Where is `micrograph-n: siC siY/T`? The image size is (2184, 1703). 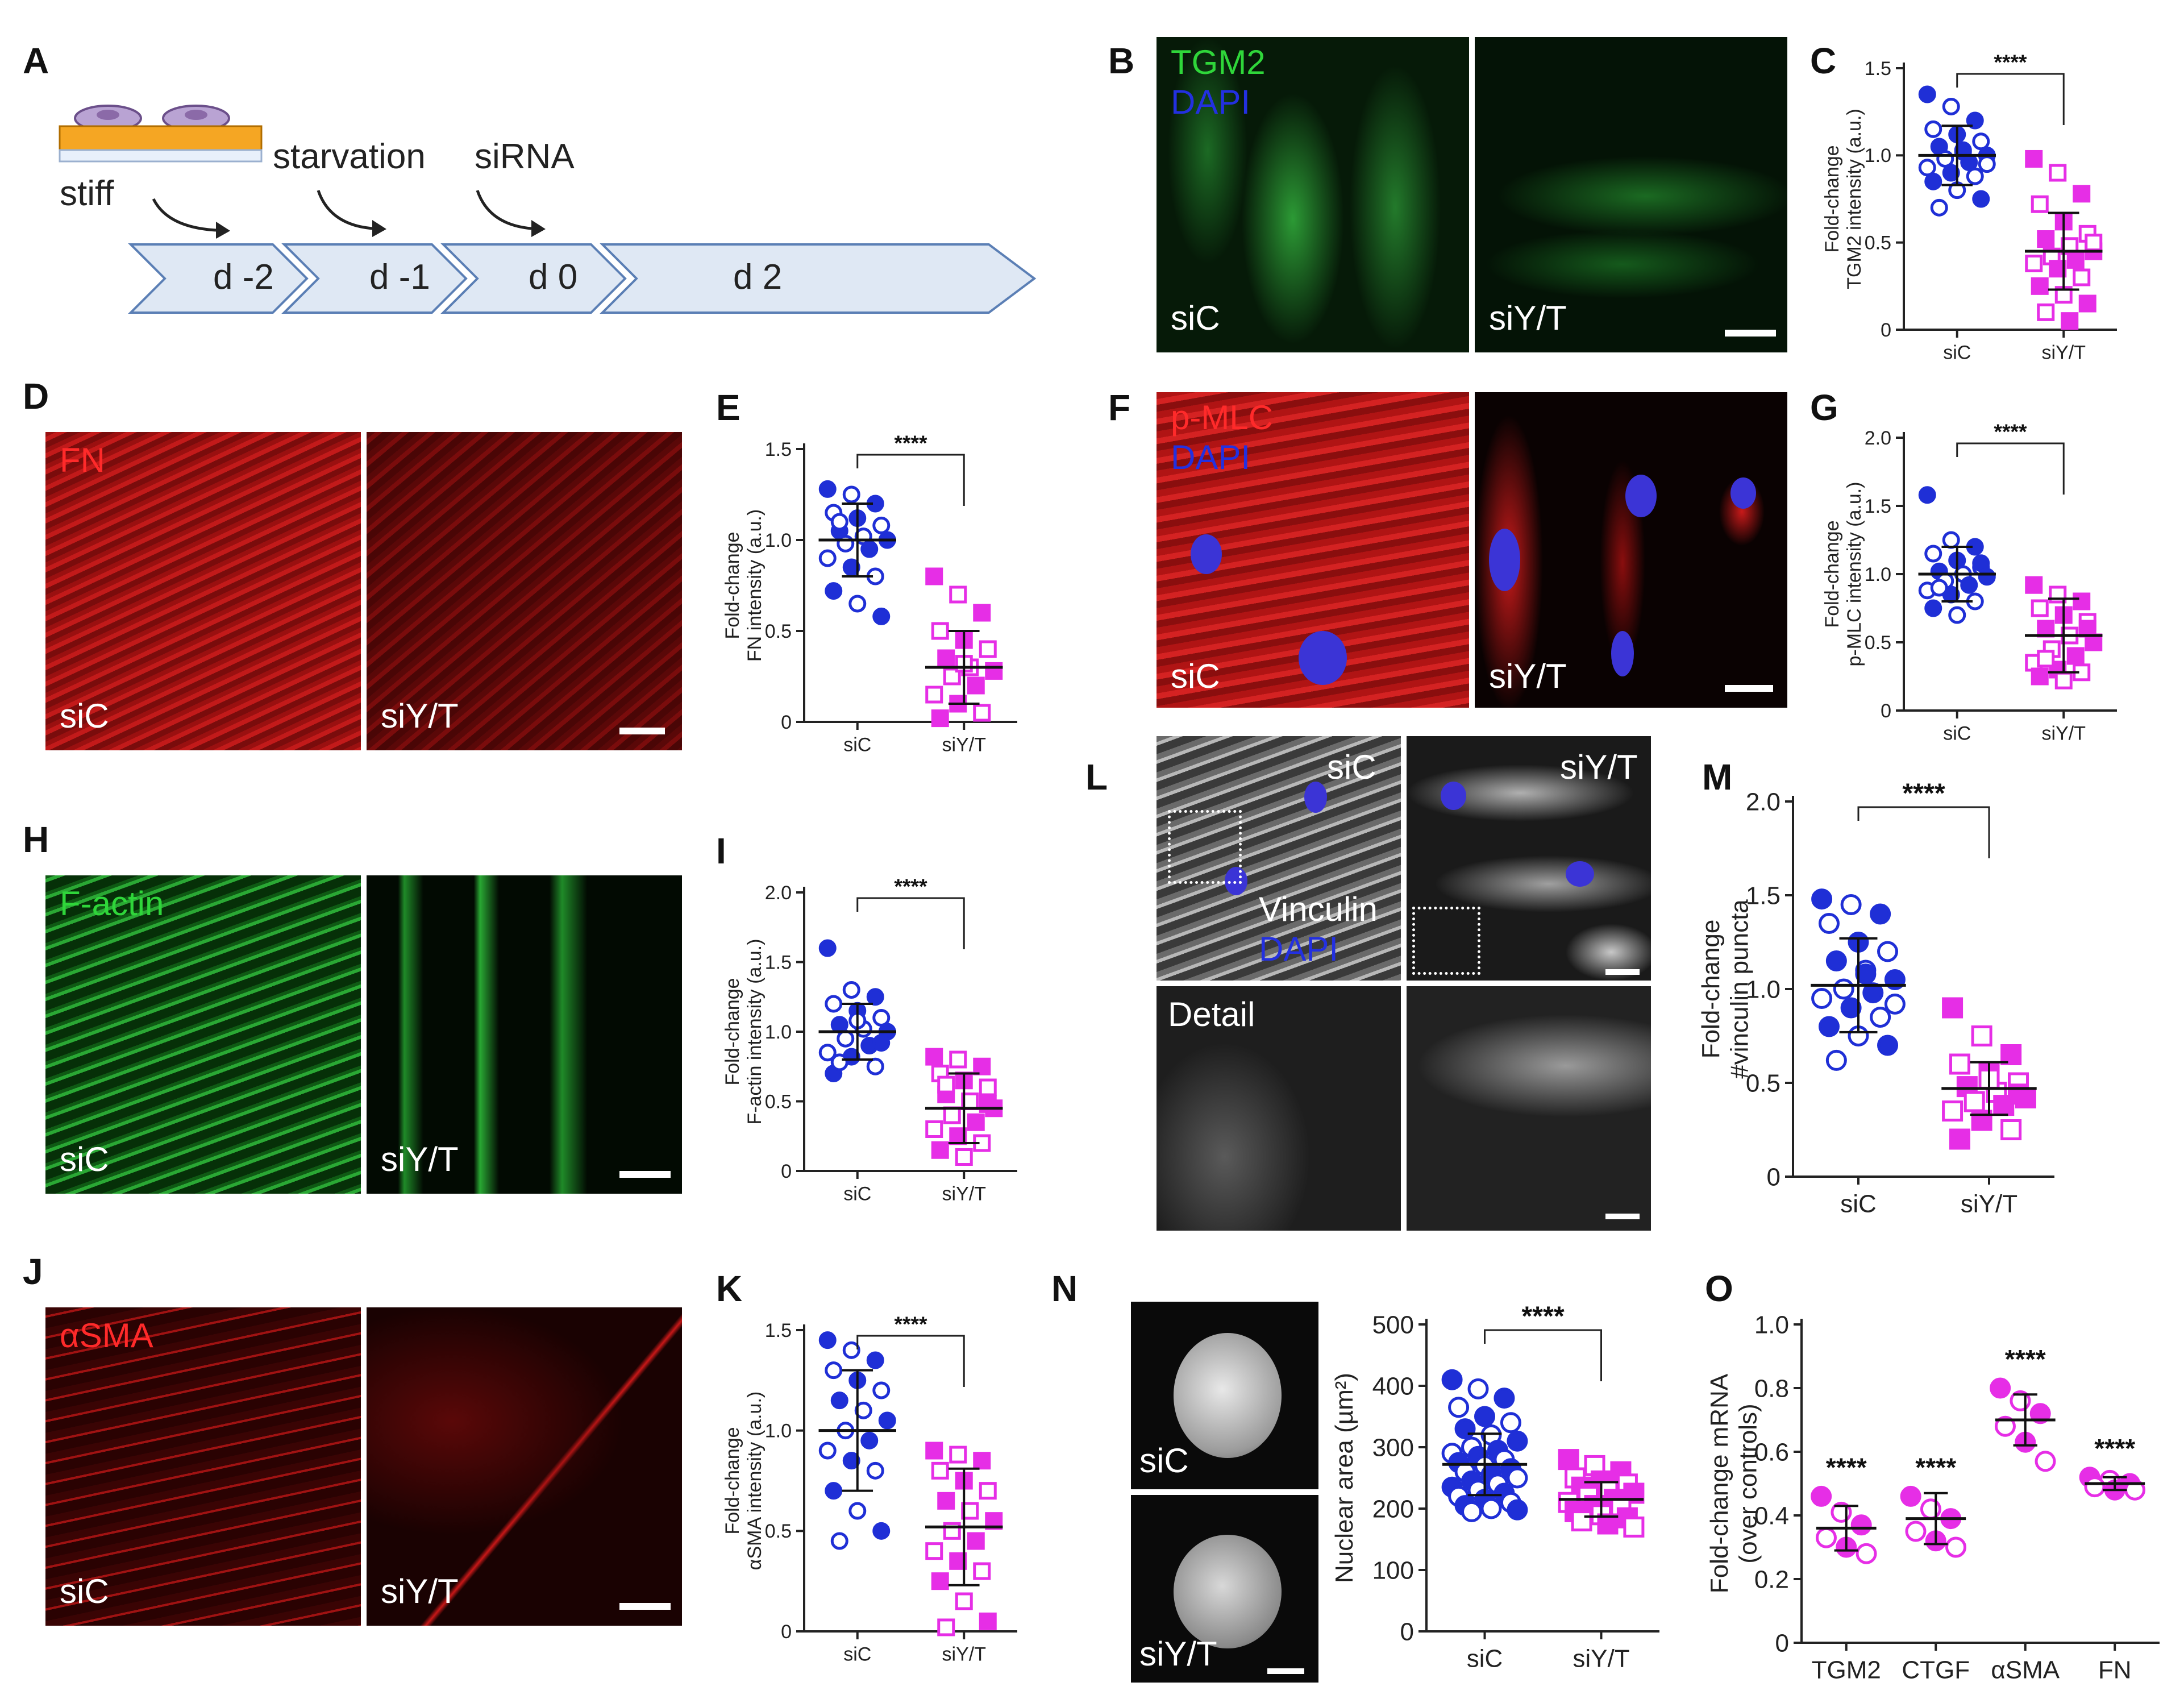 micrograph-n: siC siY/T is located at coordinates (1224, 1493).